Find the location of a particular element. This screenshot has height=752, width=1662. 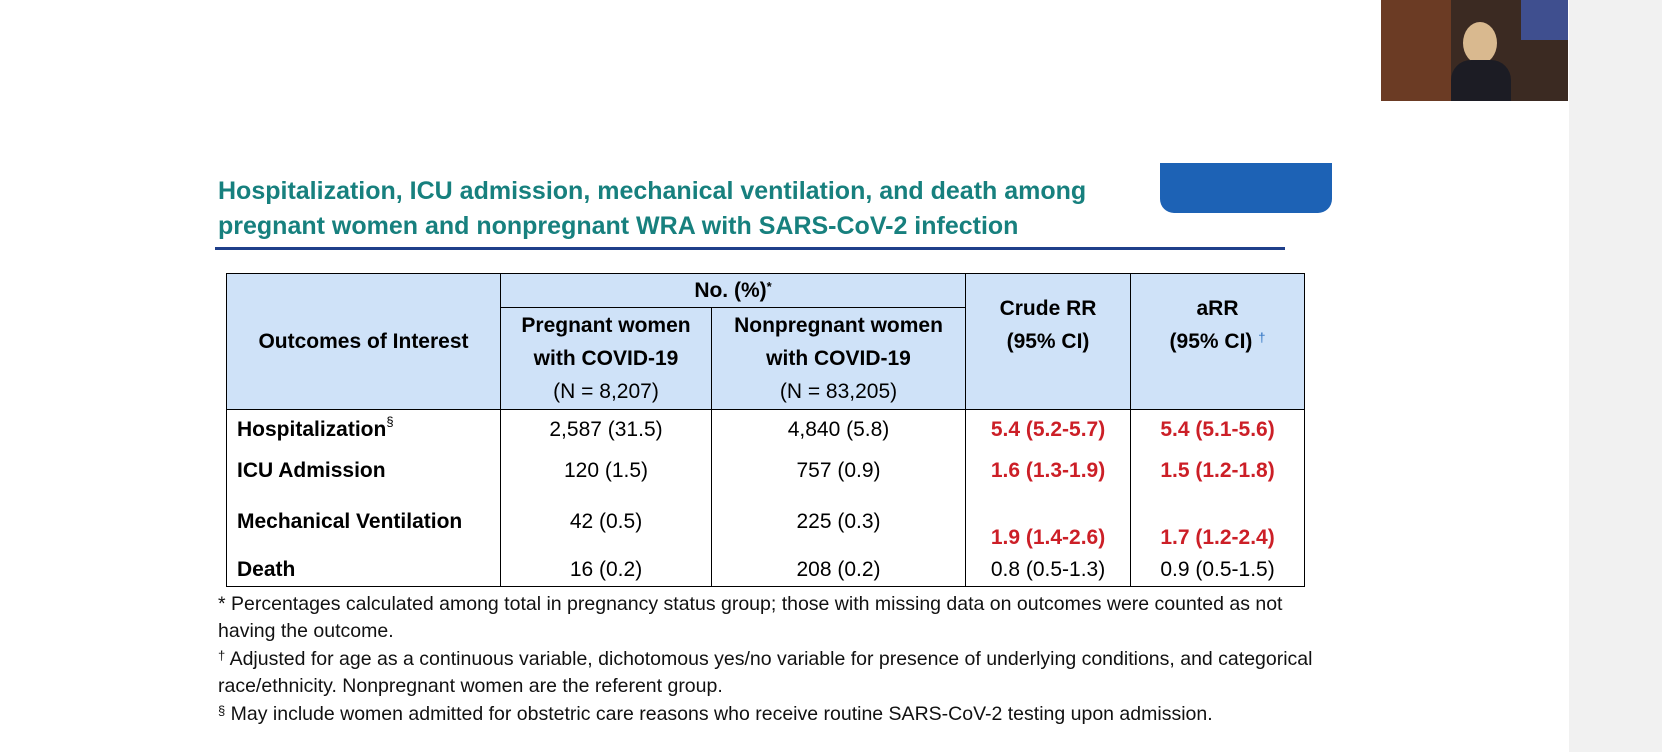

header-text: Outcomes of Interest is located at coordinates (363, 341).